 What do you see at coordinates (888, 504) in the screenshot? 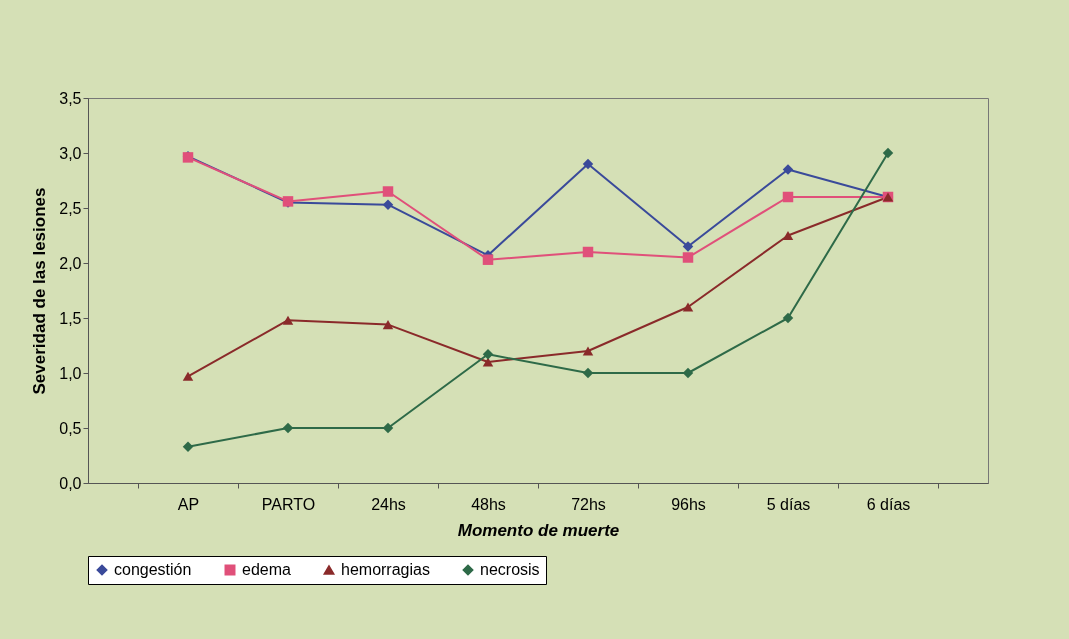
I see `x-tick-label: 6 días` at bounding box center [888, 504].